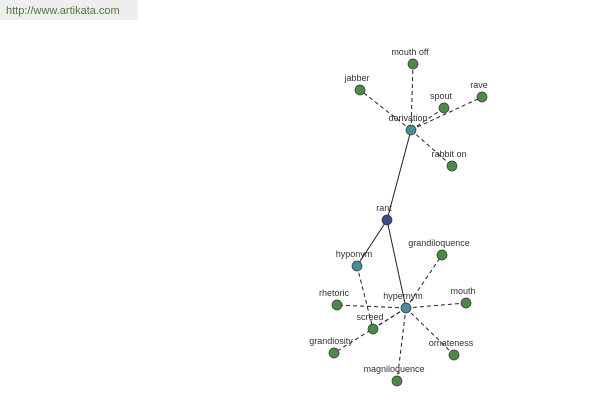 This screenshot has width=600, height=400. I want to click on node-label: derivation, so click(407, 118).